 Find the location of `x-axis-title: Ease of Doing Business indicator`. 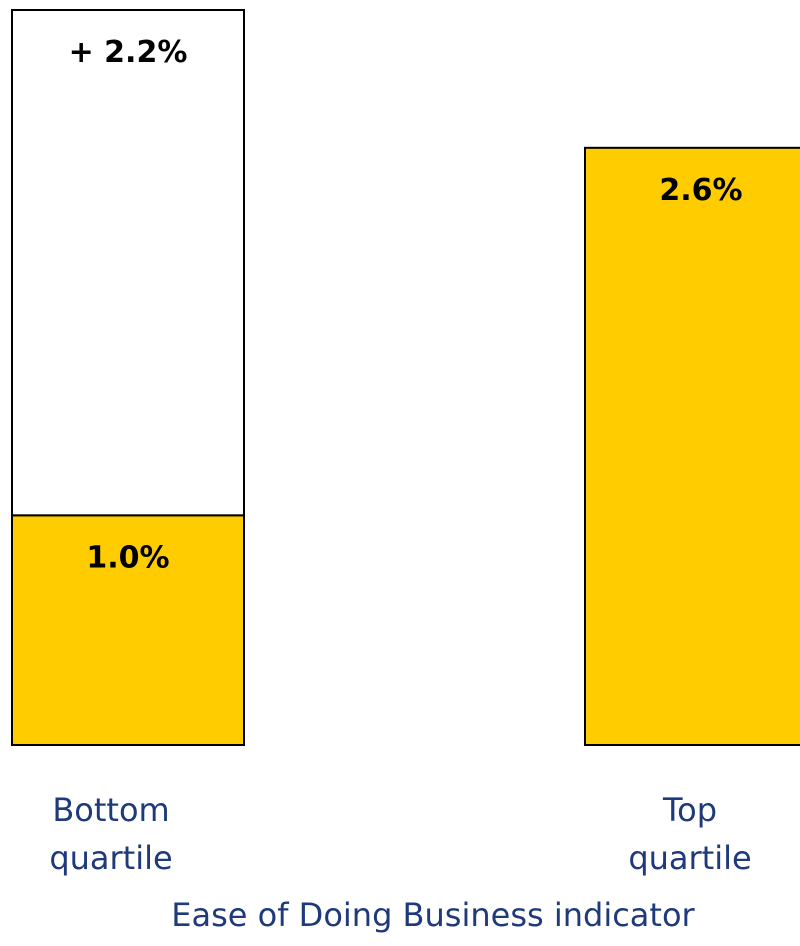

x-axis-title: Ease of Doing Business indicator is located at coordinates (433, 915).